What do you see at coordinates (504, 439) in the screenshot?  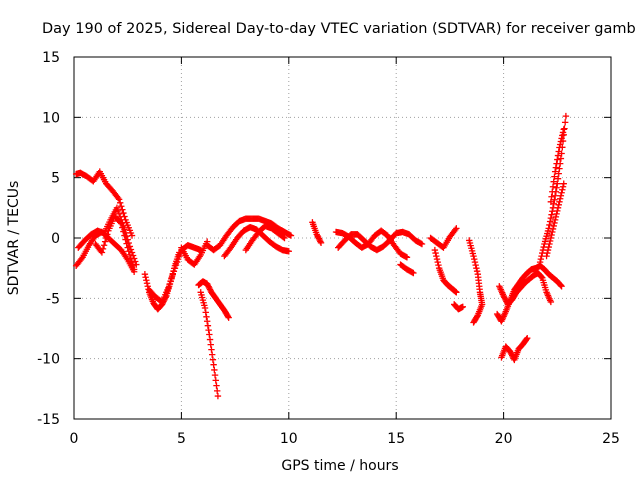 I see `x-tick-label: 20` at bounding box center [504, 439].